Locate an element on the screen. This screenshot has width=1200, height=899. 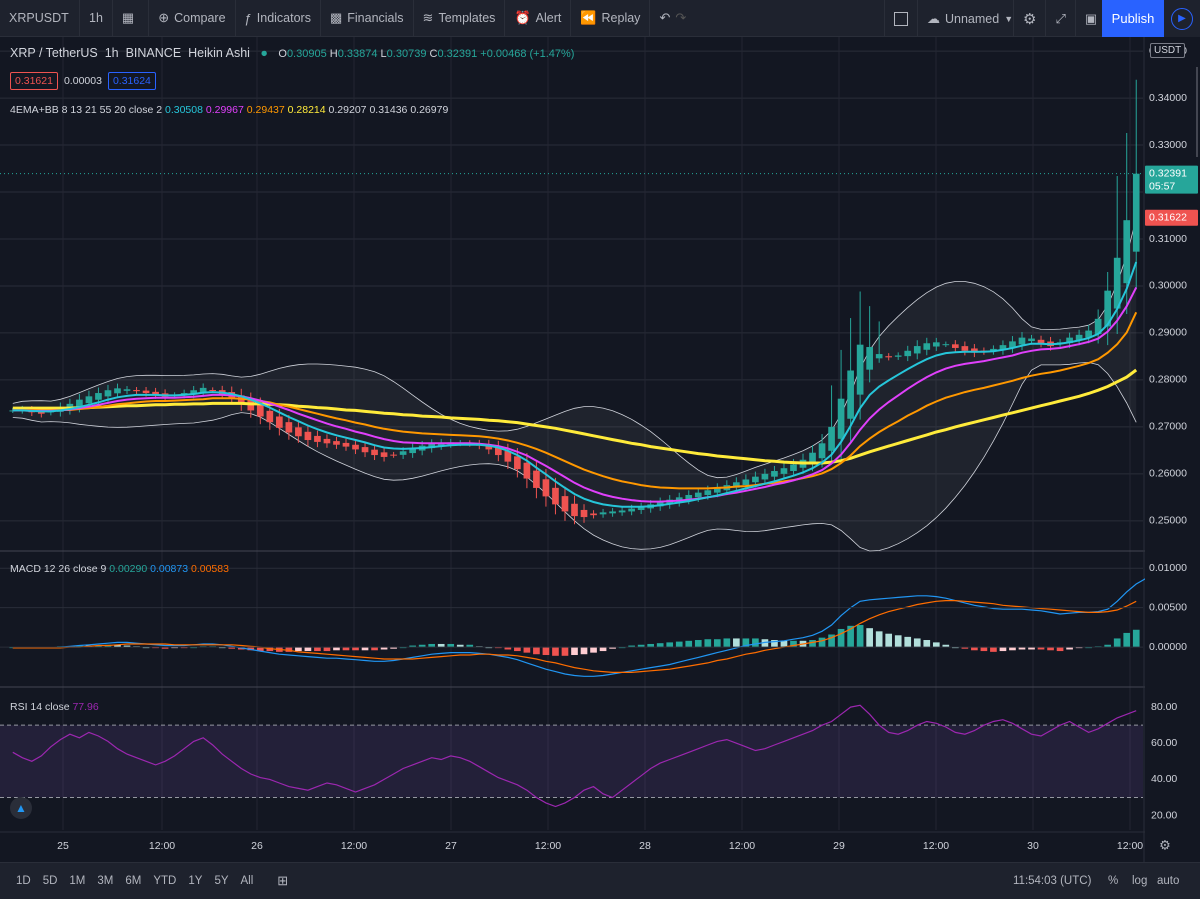
bid-ask-row: 0.31621 0.00003 0.31624 is located at coordinates (83, 81).